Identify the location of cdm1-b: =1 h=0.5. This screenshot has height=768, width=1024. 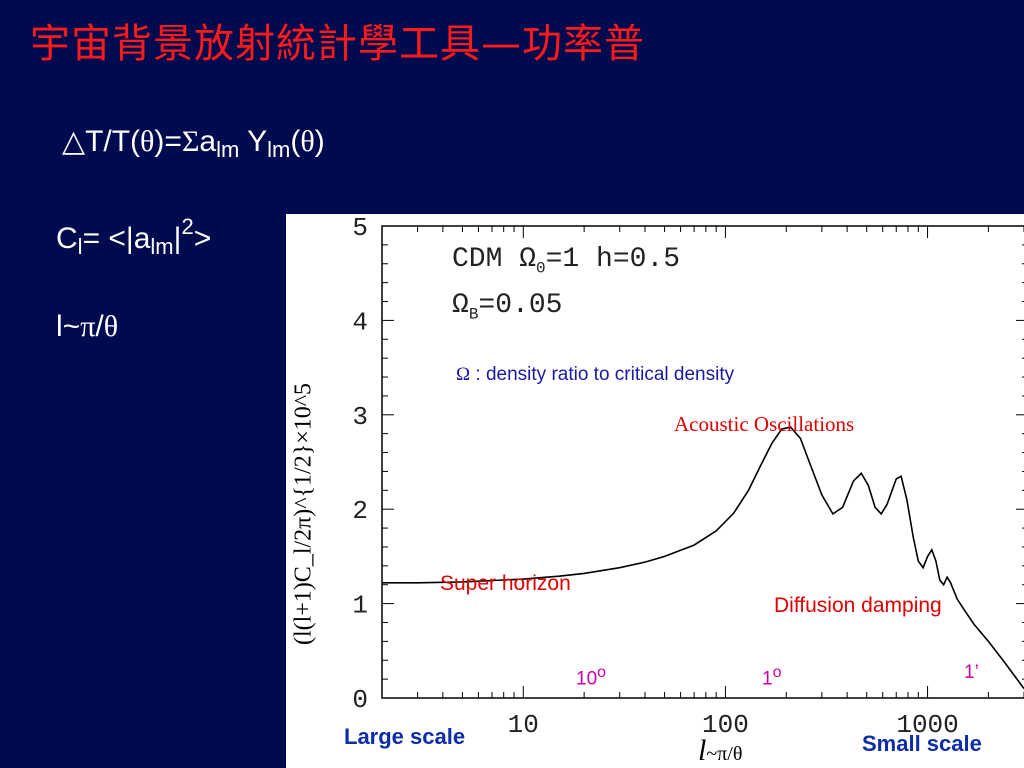
(613, 259).